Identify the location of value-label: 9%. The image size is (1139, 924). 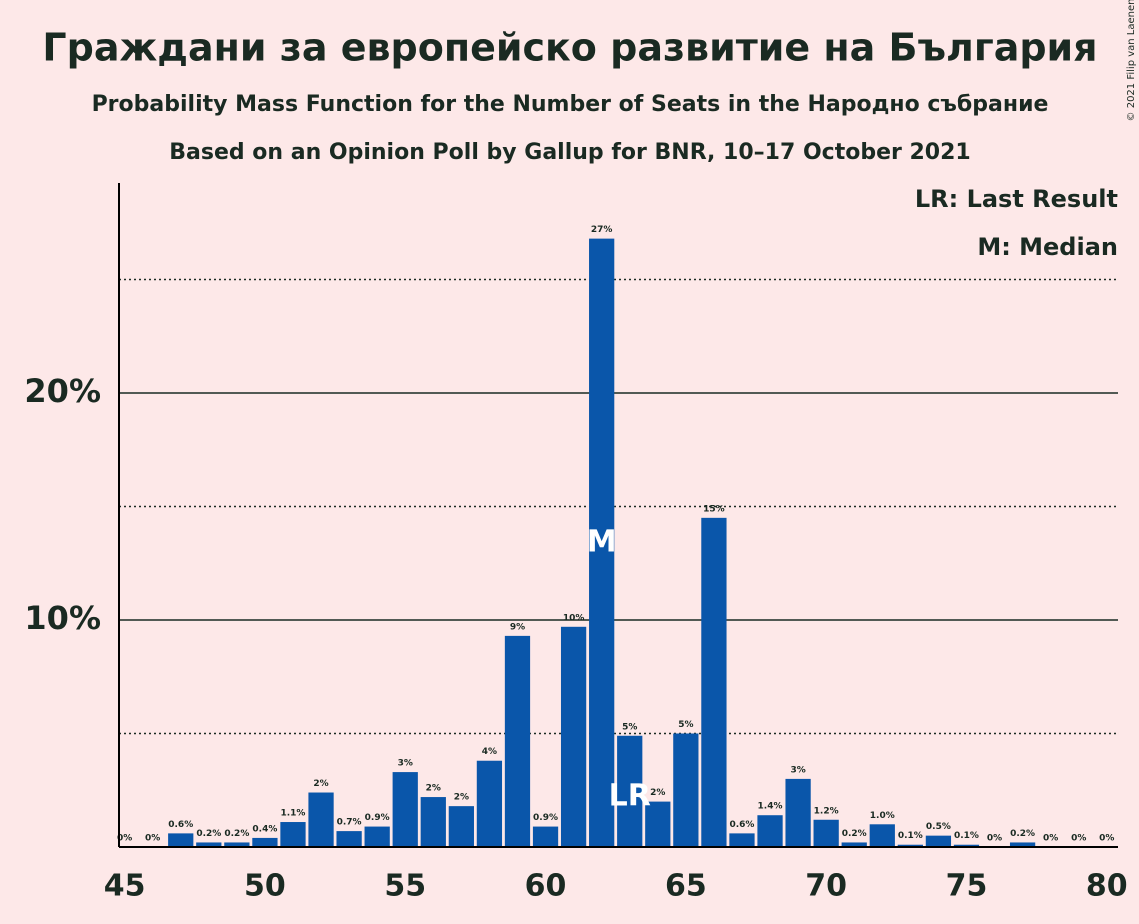
(517, 627).